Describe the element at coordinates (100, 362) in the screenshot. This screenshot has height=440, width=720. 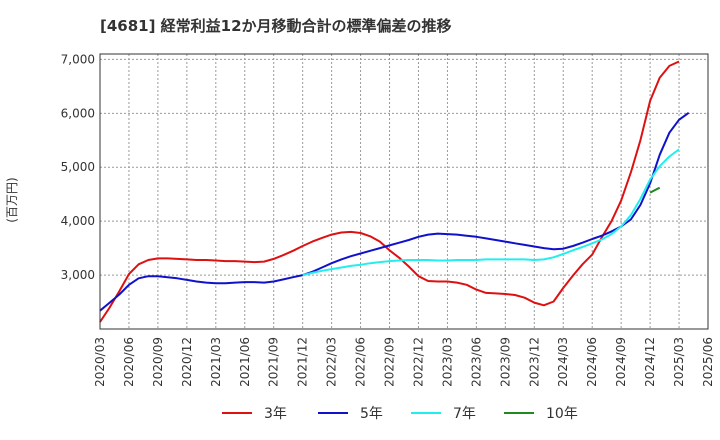
I see `x-tick-label: 2020/03` at that location.